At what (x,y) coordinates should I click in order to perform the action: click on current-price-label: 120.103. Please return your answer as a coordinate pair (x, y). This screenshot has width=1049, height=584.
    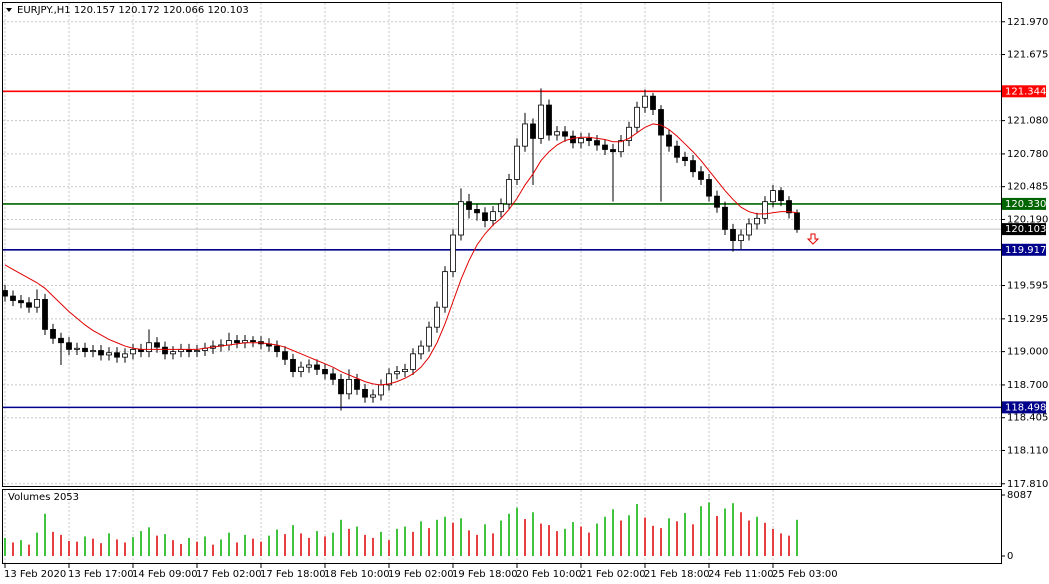
    Looking at the image, I should click on (1025, 229).